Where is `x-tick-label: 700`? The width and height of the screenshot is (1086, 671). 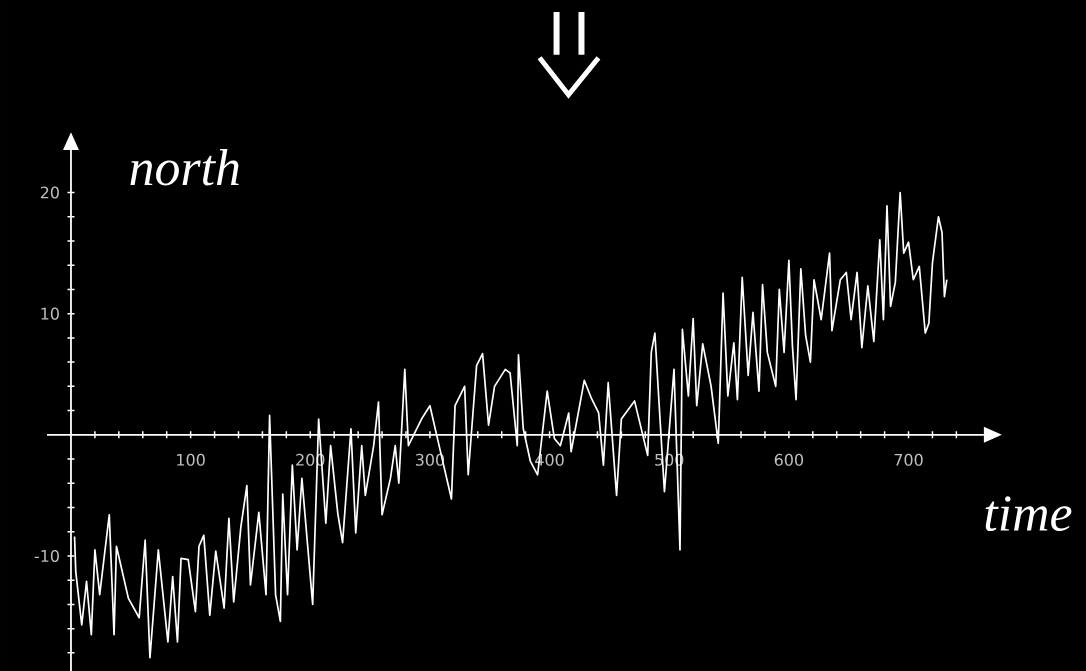
x-tick-label: 700 is located at coordinates (908, 459).